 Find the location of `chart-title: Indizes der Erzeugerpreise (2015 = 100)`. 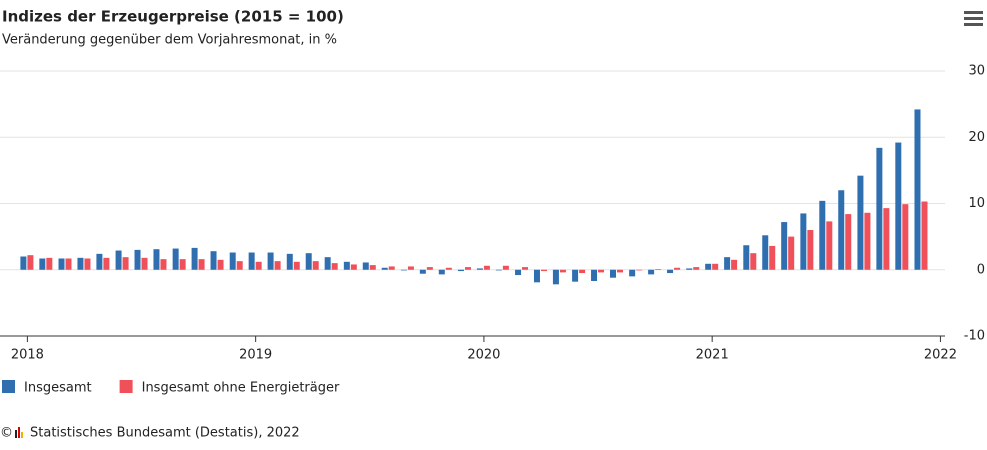

chart-title: Indizes der Erzeugerpreise (2015 = 100) is located at coordinates (173, 17).